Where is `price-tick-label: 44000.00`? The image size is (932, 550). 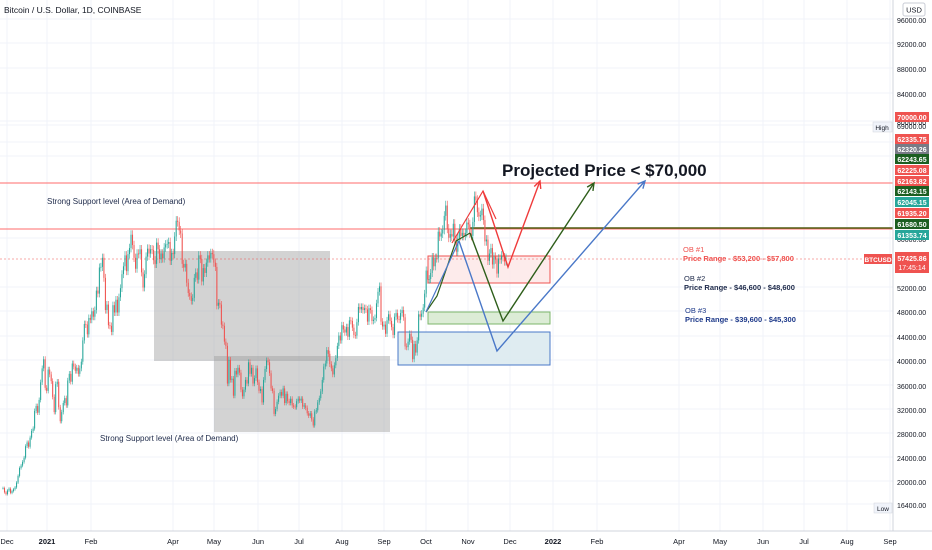 price-tick-label: 44000.00 is located at coordinates (911, 338).